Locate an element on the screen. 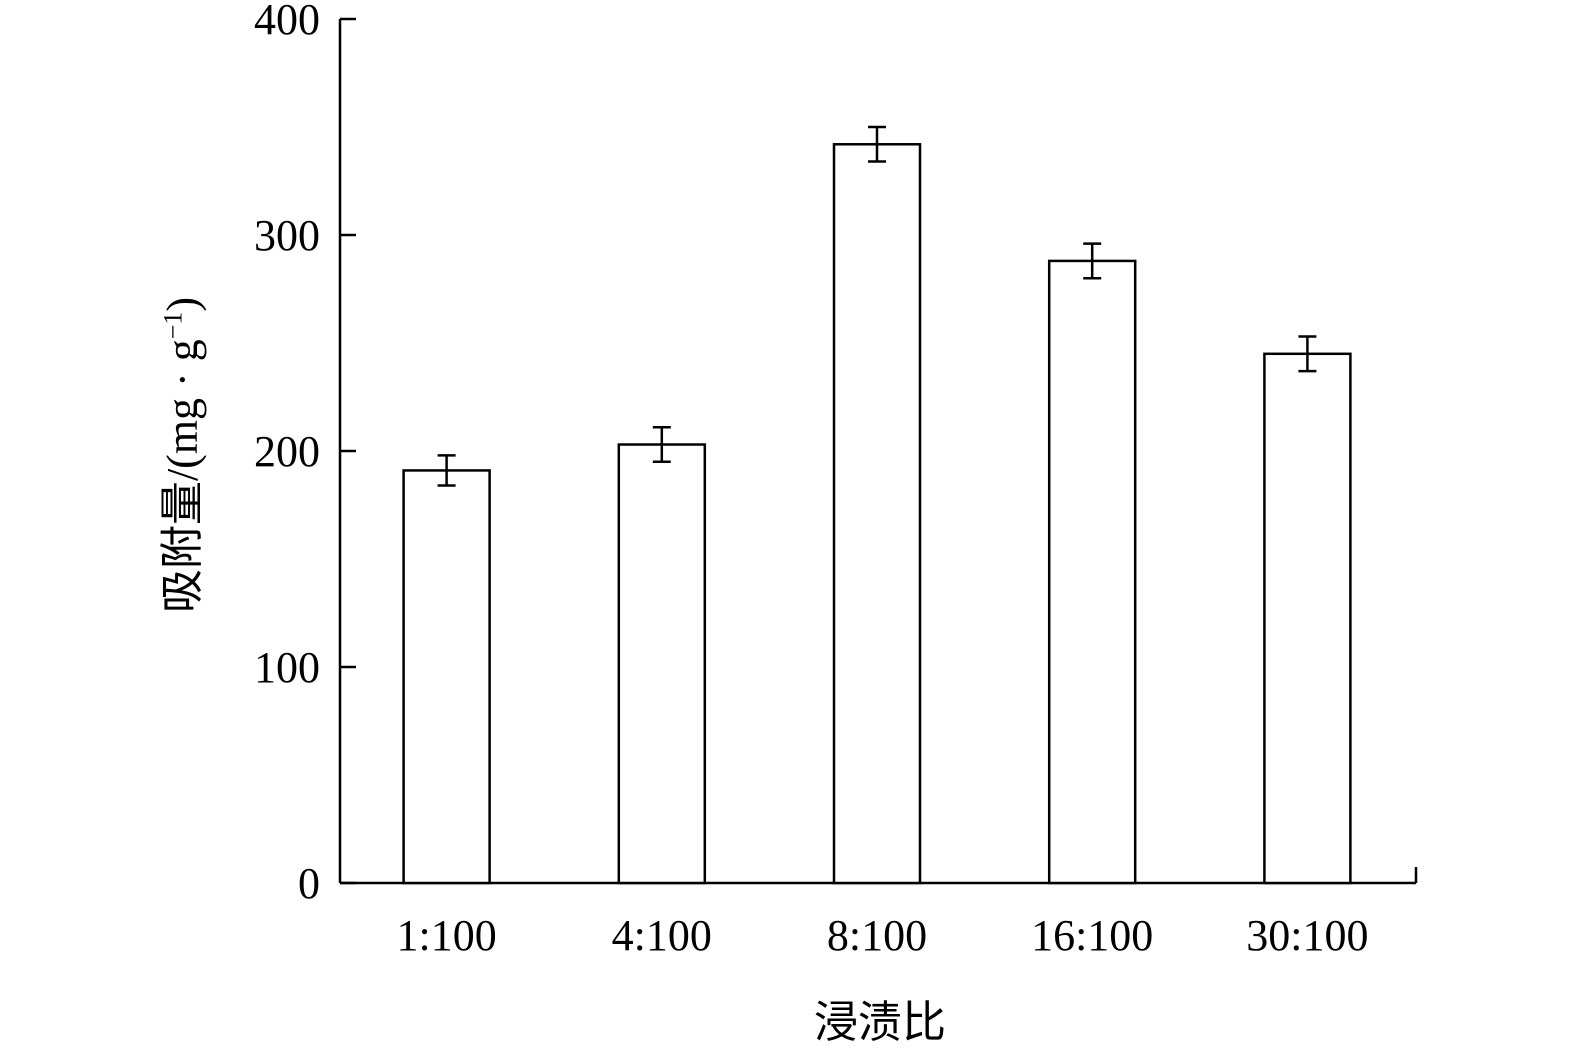 The image size is (1575, 1050). y-tick-labels: 0 100 200 300 400 is located at coordinates (287, 454).